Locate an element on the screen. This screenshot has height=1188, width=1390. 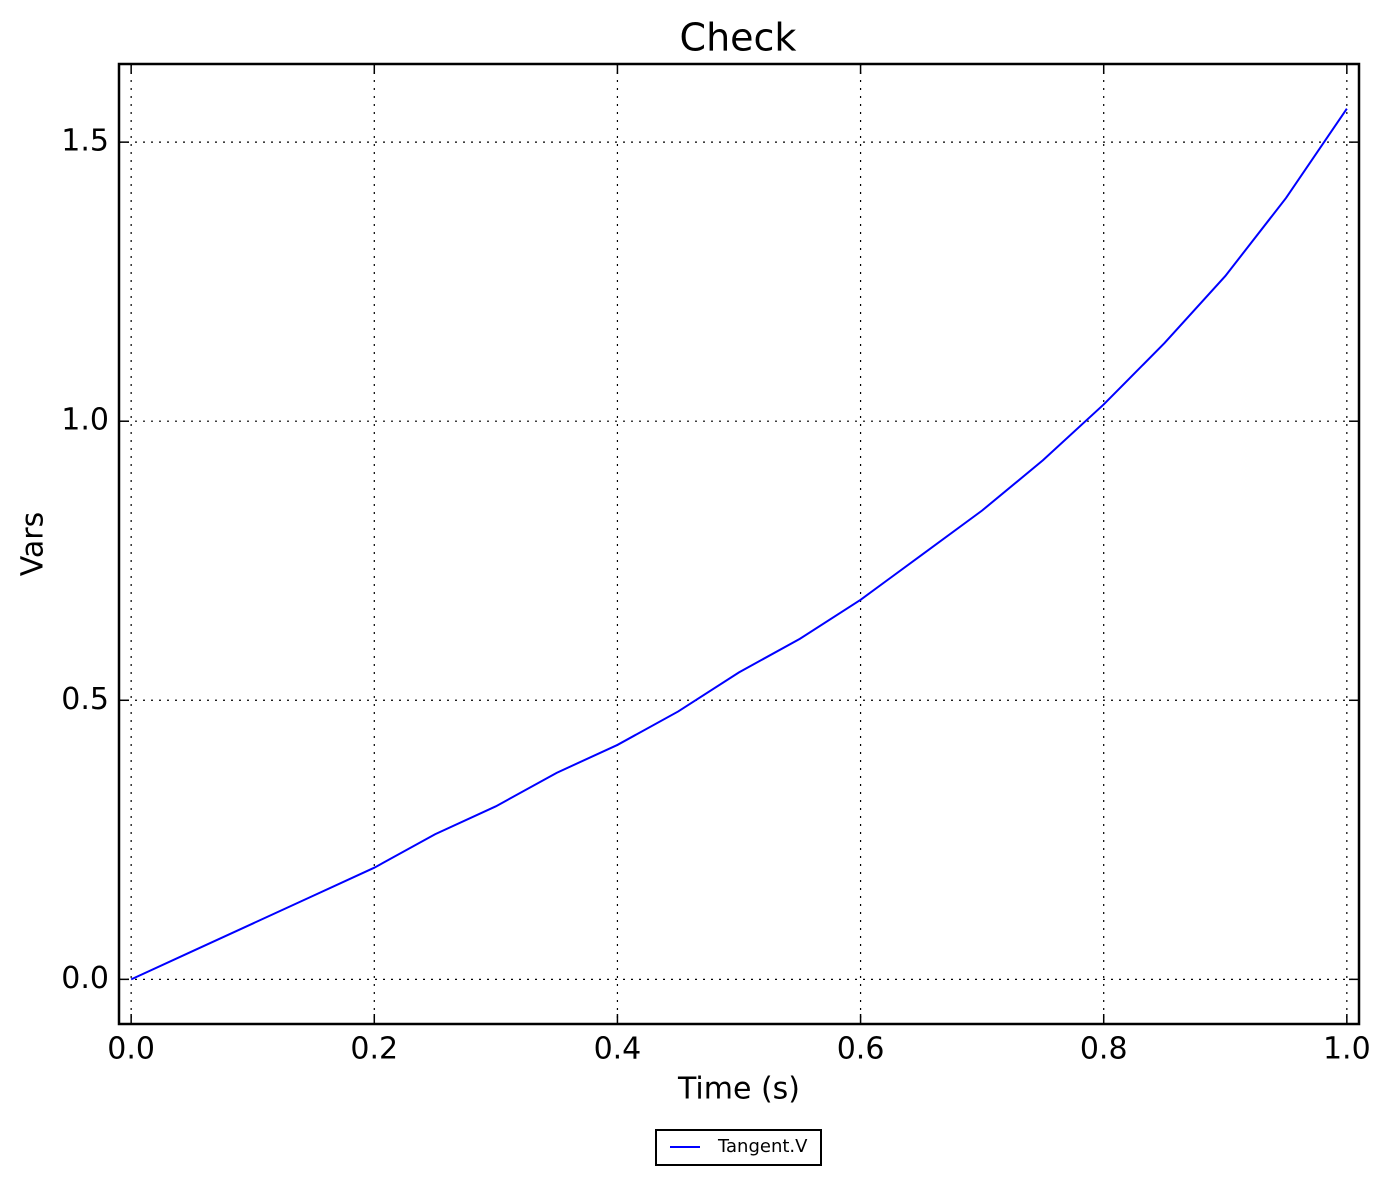
legend: Tangent.V is located at coordinates (738, 1147).